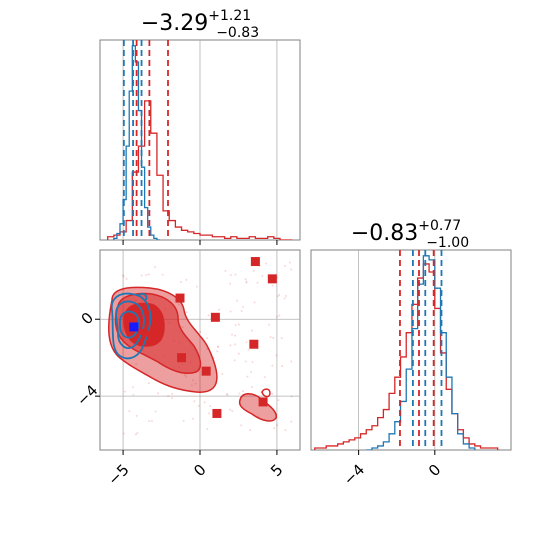 The width and height of the screenshot is (550, 550). What do you see at coordinates (145, 333) in the screenshot?
I see `red-point-marker` at bounding box center [145, 333].